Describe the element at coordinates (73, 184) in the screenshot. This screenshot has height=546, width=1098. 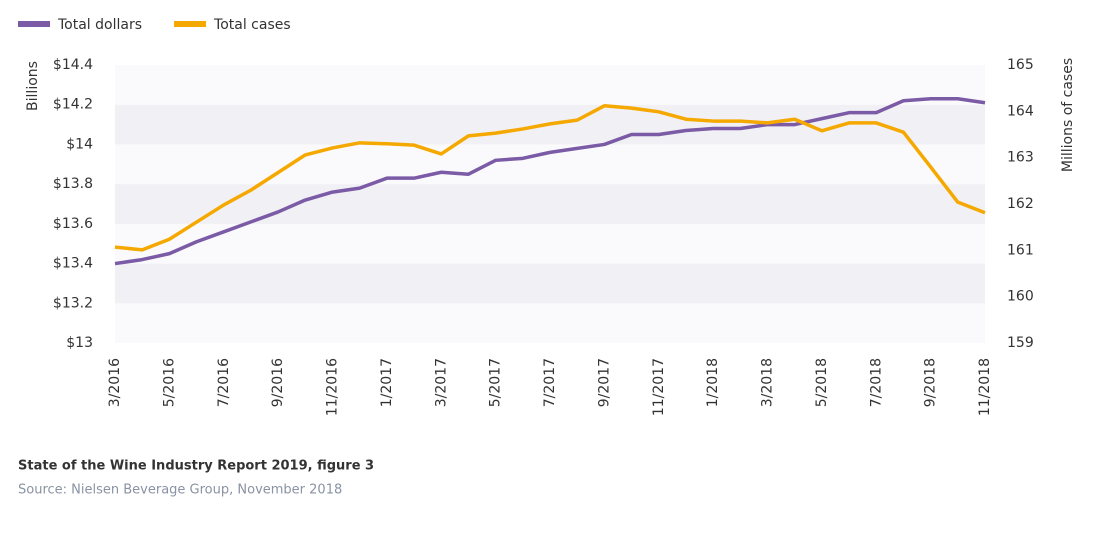
I see `y-tick-label: $13.8` at that location.